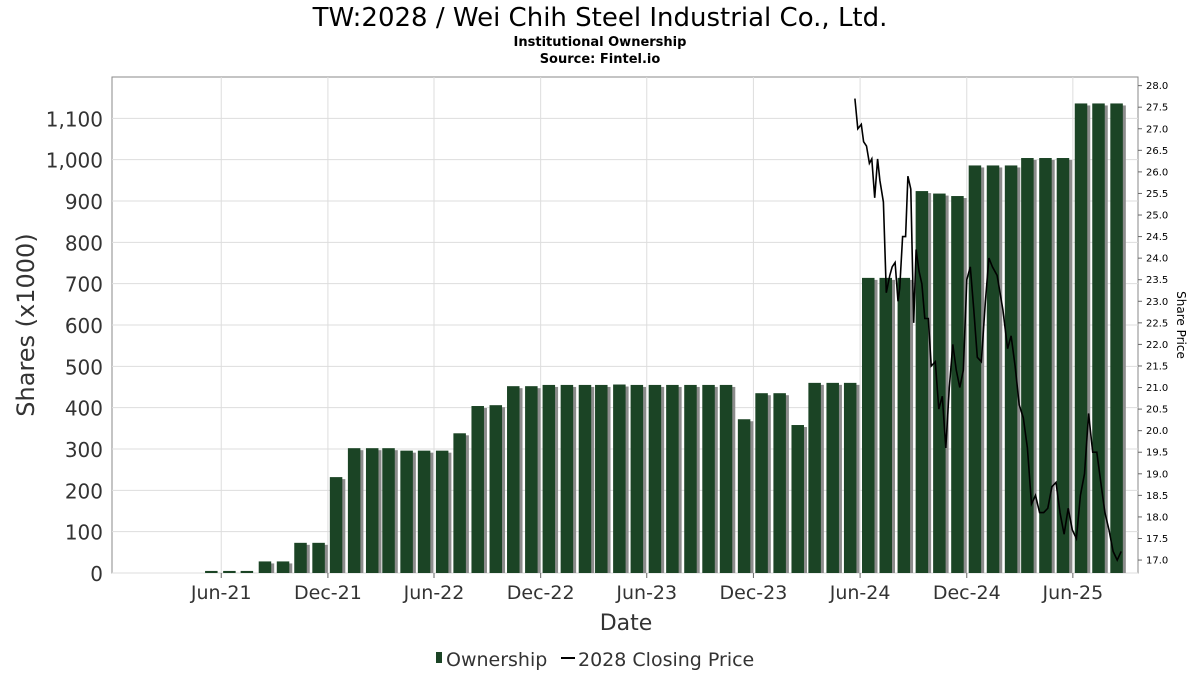 This screenshot has height=675, width=1200. I want to click on y-tick-label: 700, so click(84, 285).